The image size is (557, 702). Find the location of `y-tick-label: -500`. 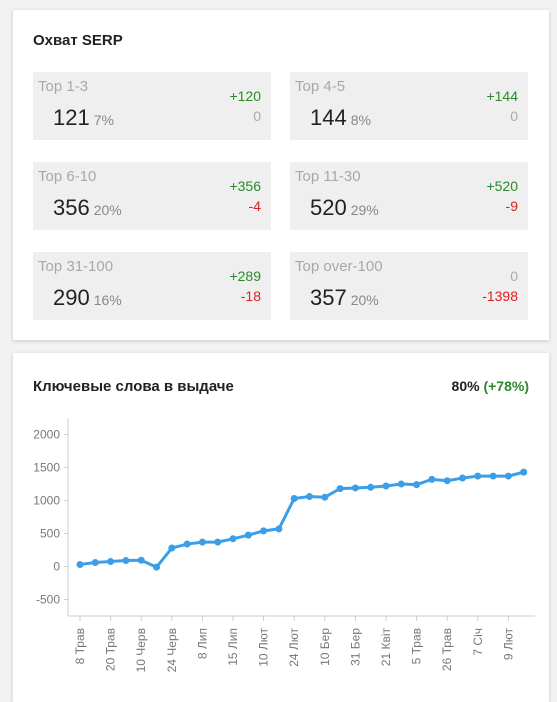

y-tick-label: -500 is located at coordinates (48, 600).